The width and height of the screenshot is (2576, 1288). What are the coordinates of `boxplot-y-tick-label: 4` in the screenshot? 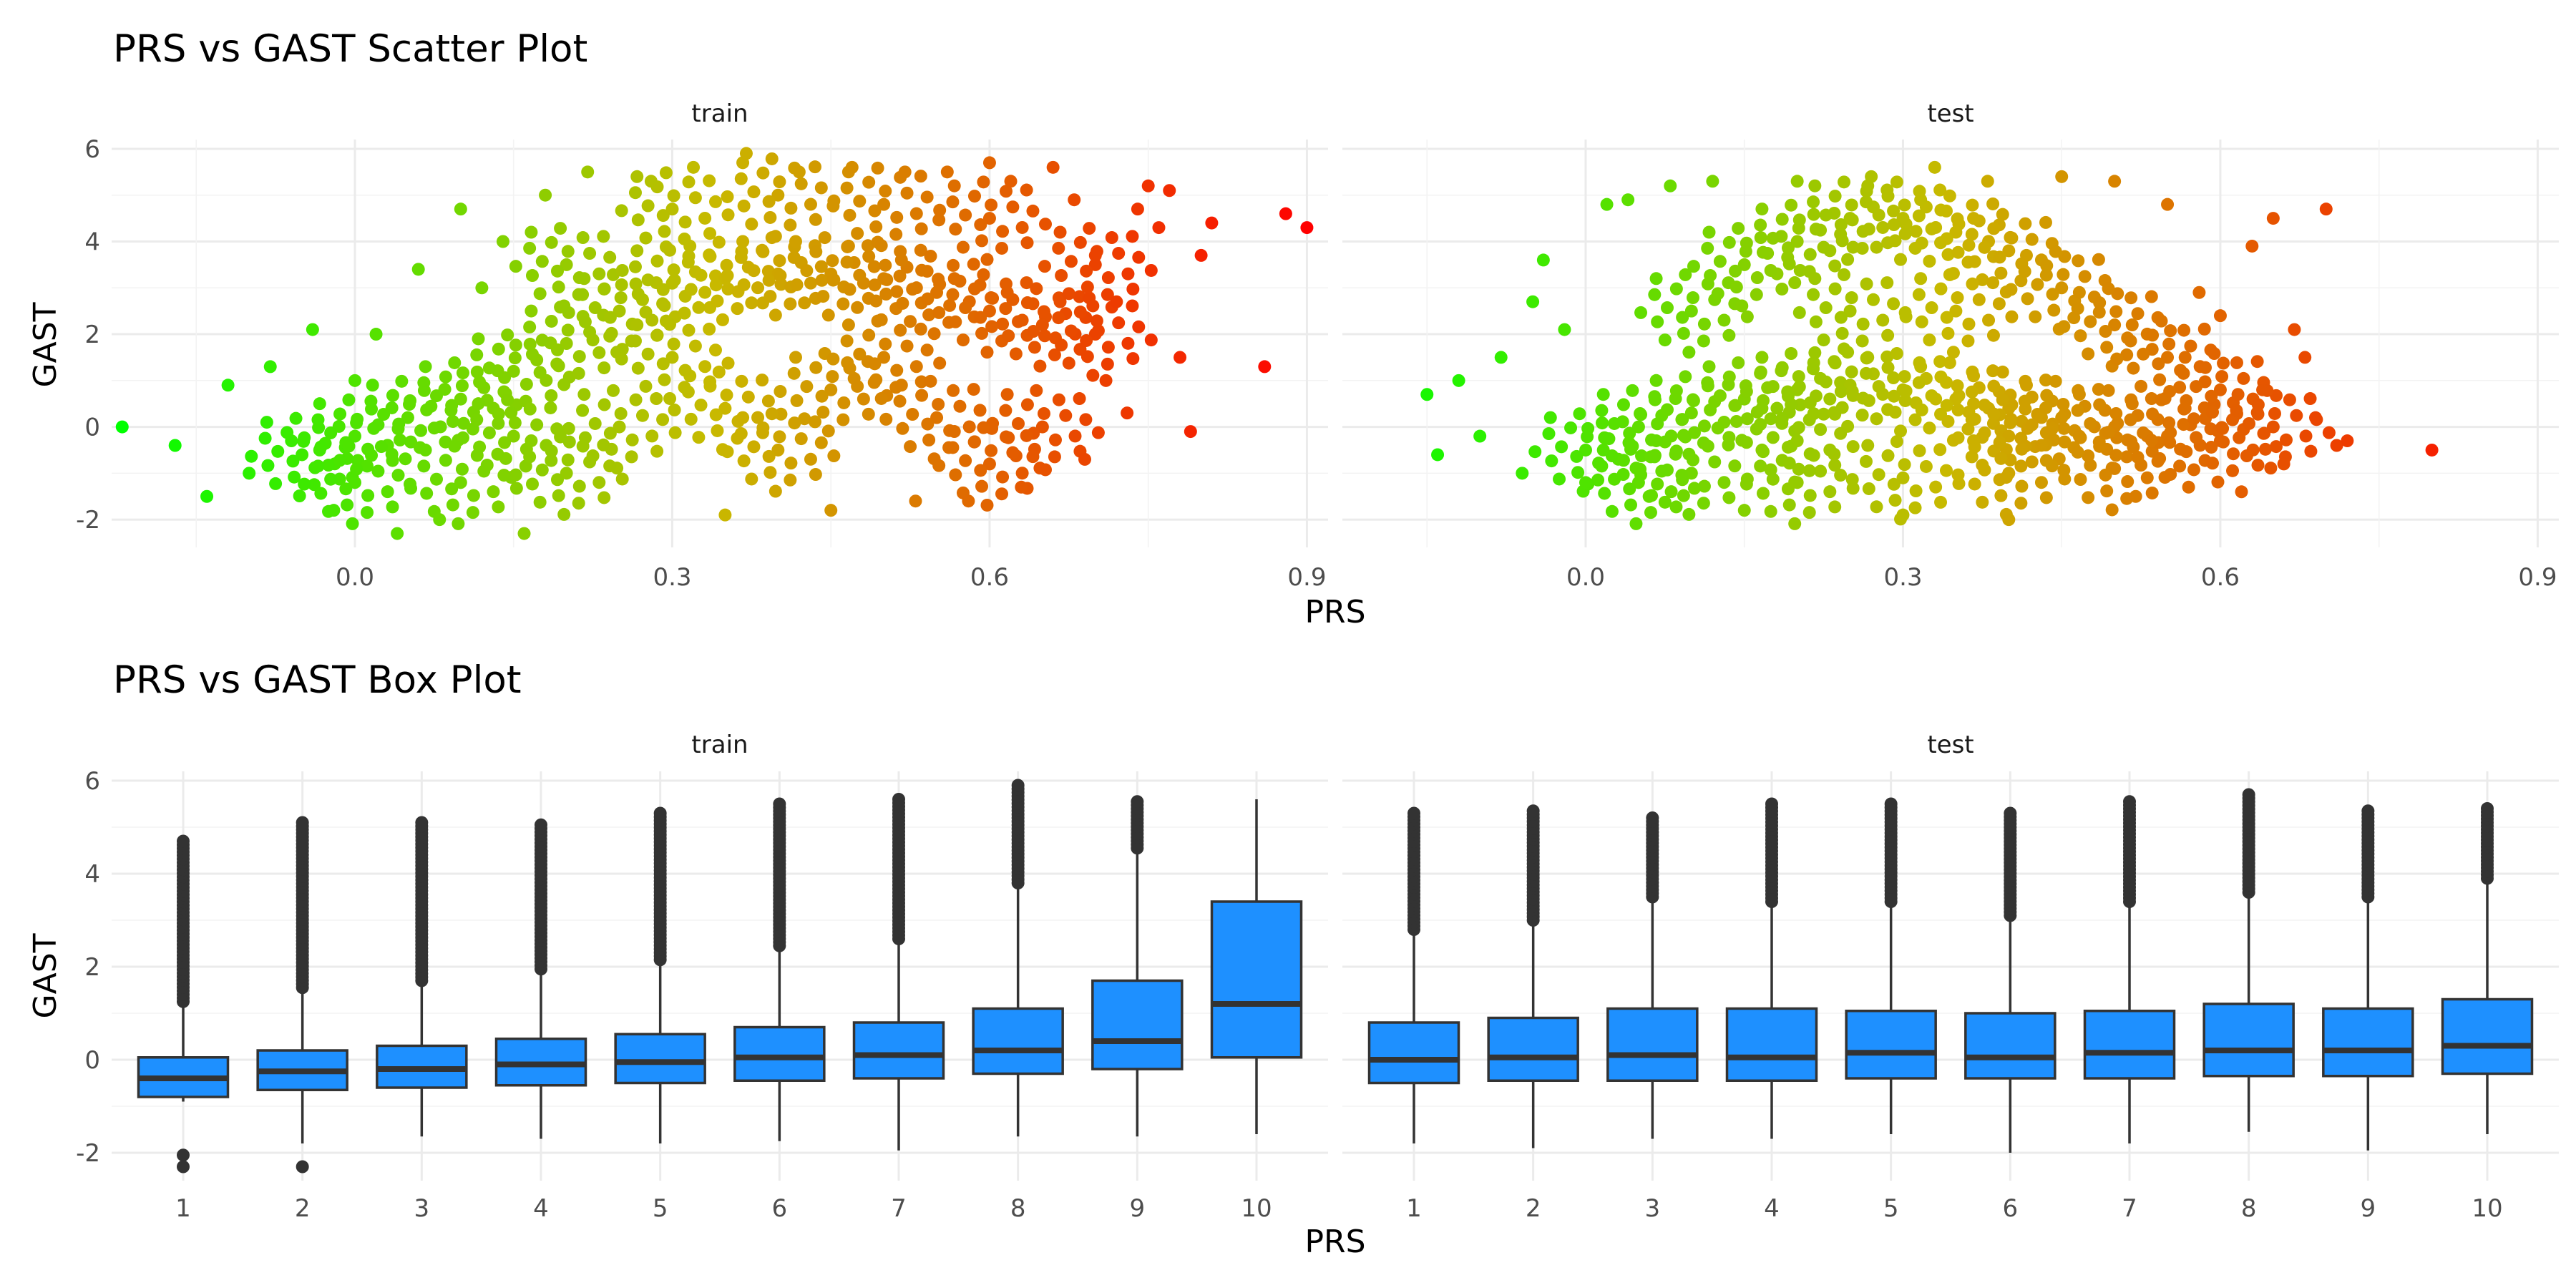 It's located at (92, 875).